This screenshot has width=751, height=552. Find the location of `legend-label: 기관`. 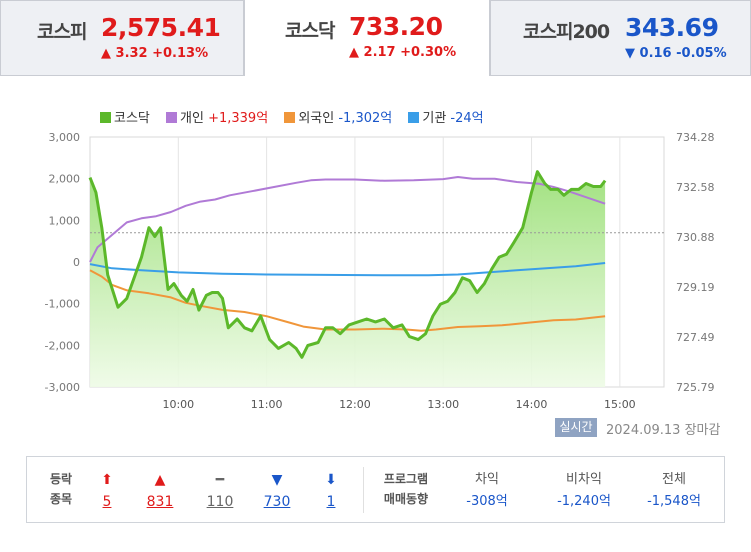

legend-label: 기관 is located at coordinates (434, 118).